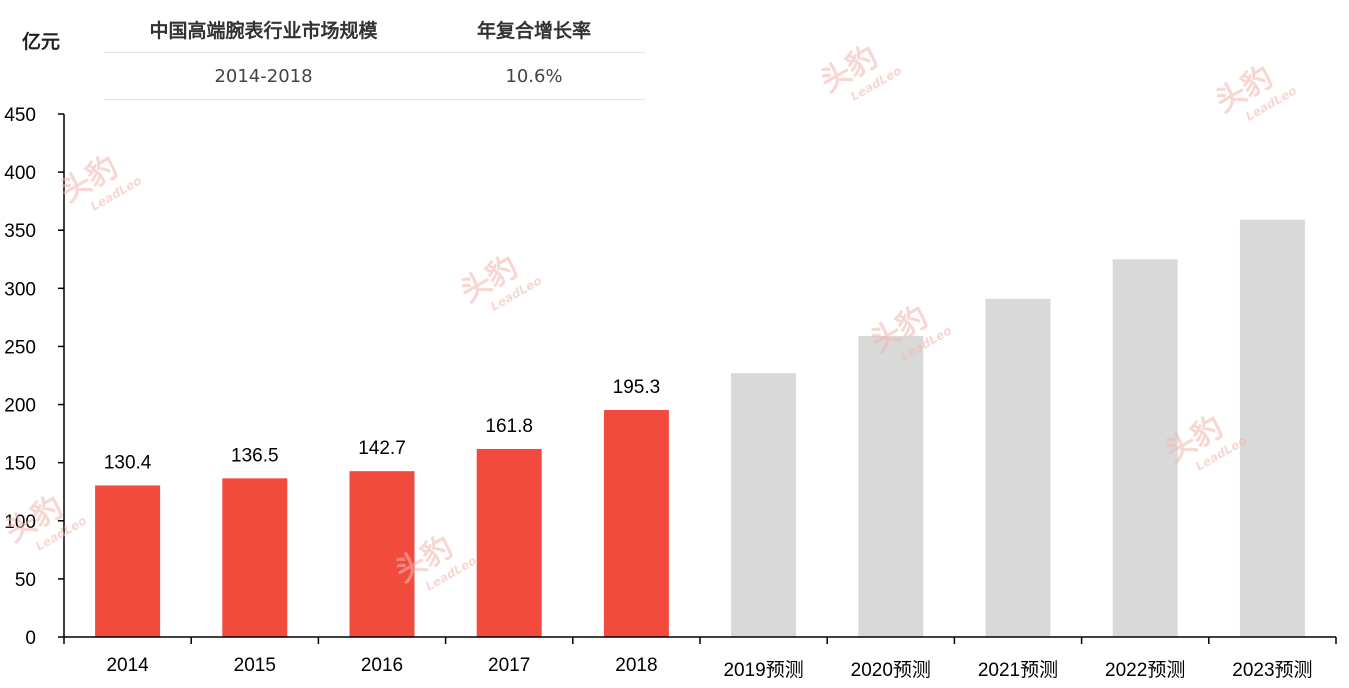  Describe the element at coordinates (20, 464) in the screenshot. I see `y-tick-label: 150` at that location.